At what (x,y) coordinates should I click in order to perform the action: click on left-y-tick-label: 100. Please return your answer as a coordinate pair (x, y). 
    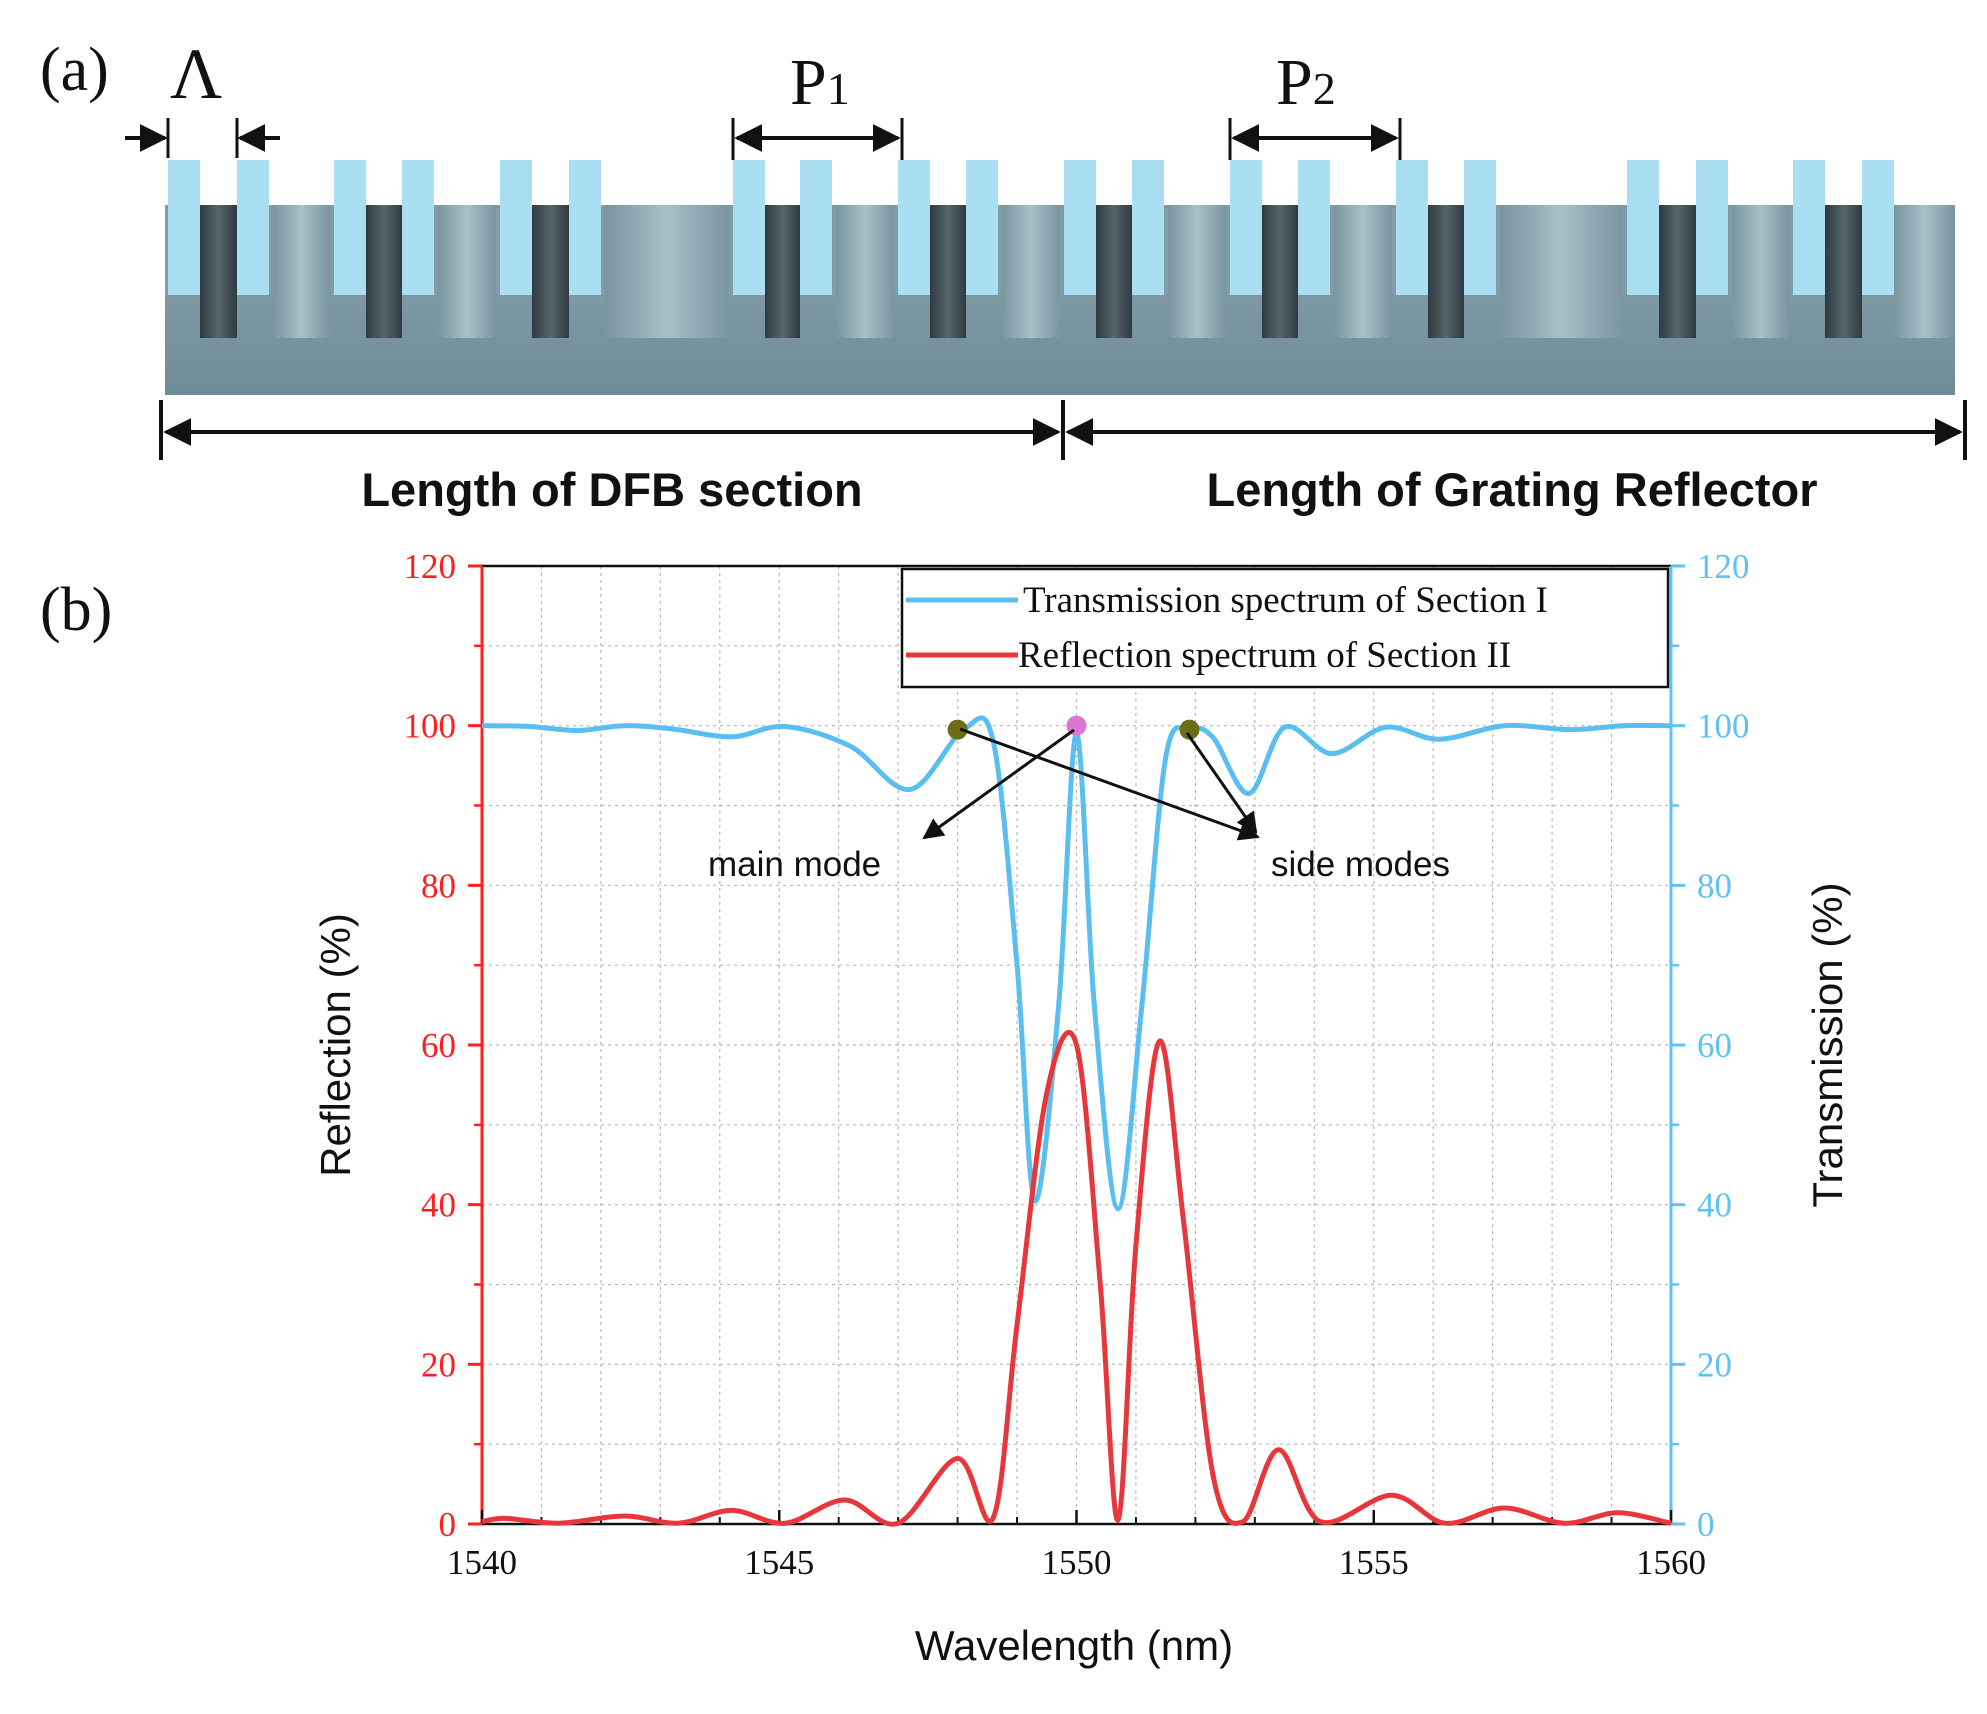
    Looking at the image, I should click on (430, 726).